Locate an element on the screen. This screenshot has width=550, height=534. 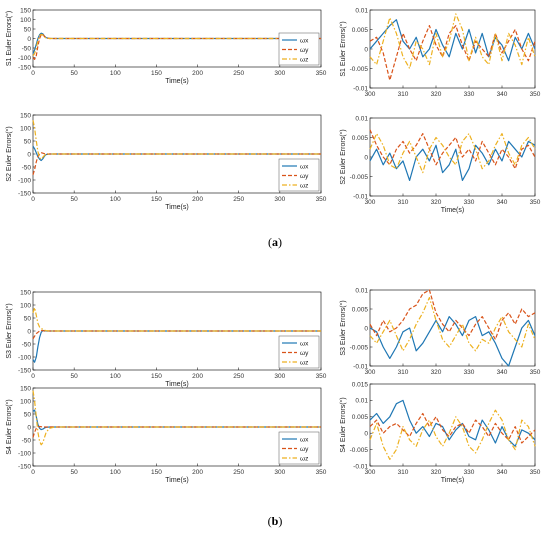
legend-box is located at coordinates (299, 49).